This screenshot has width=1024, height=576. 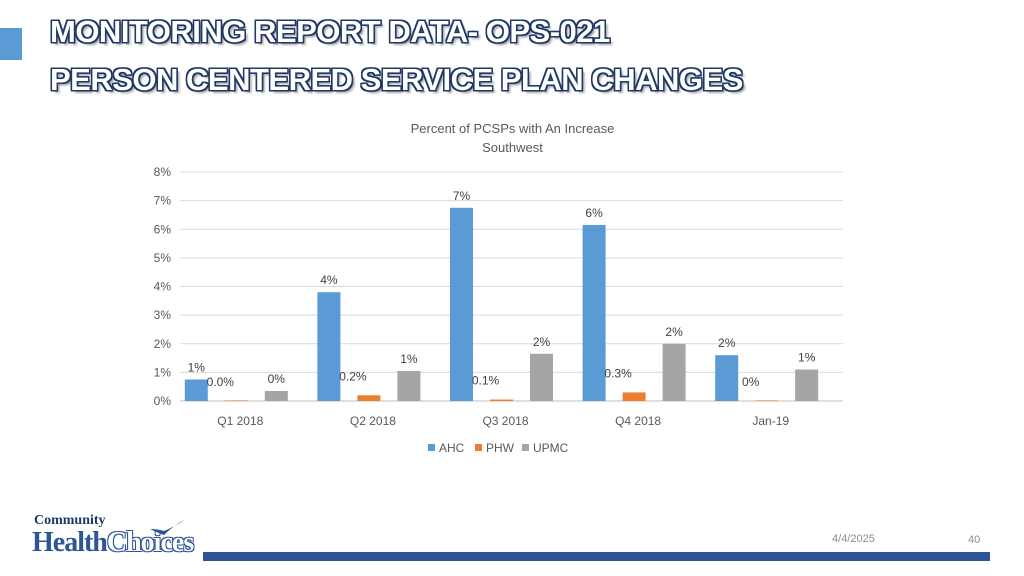 What do you see at coordinates (770, 421) in the screenshot?
I see `x-tick-label: Jan-19` at bounding box center [770, 421].